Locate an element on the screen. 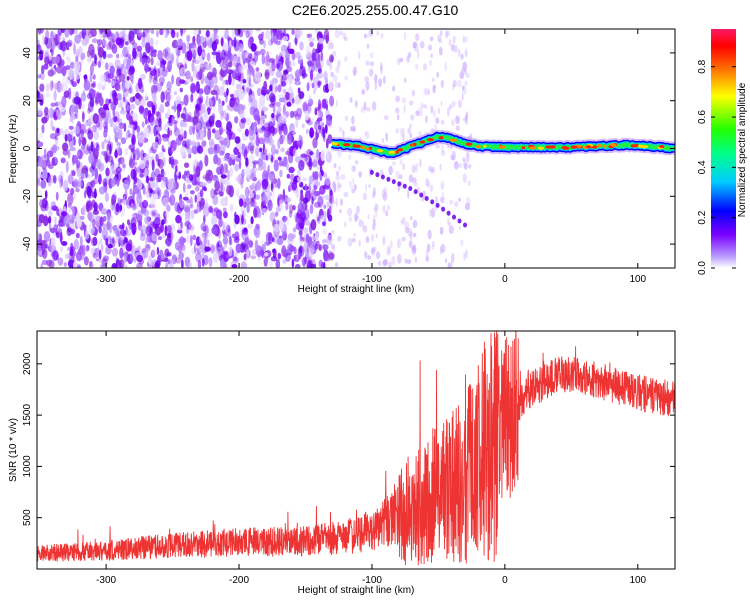 The height and width of the screenshot is (605, 750). snr-xtick-label: 100 is located at coordinates (637, 580).